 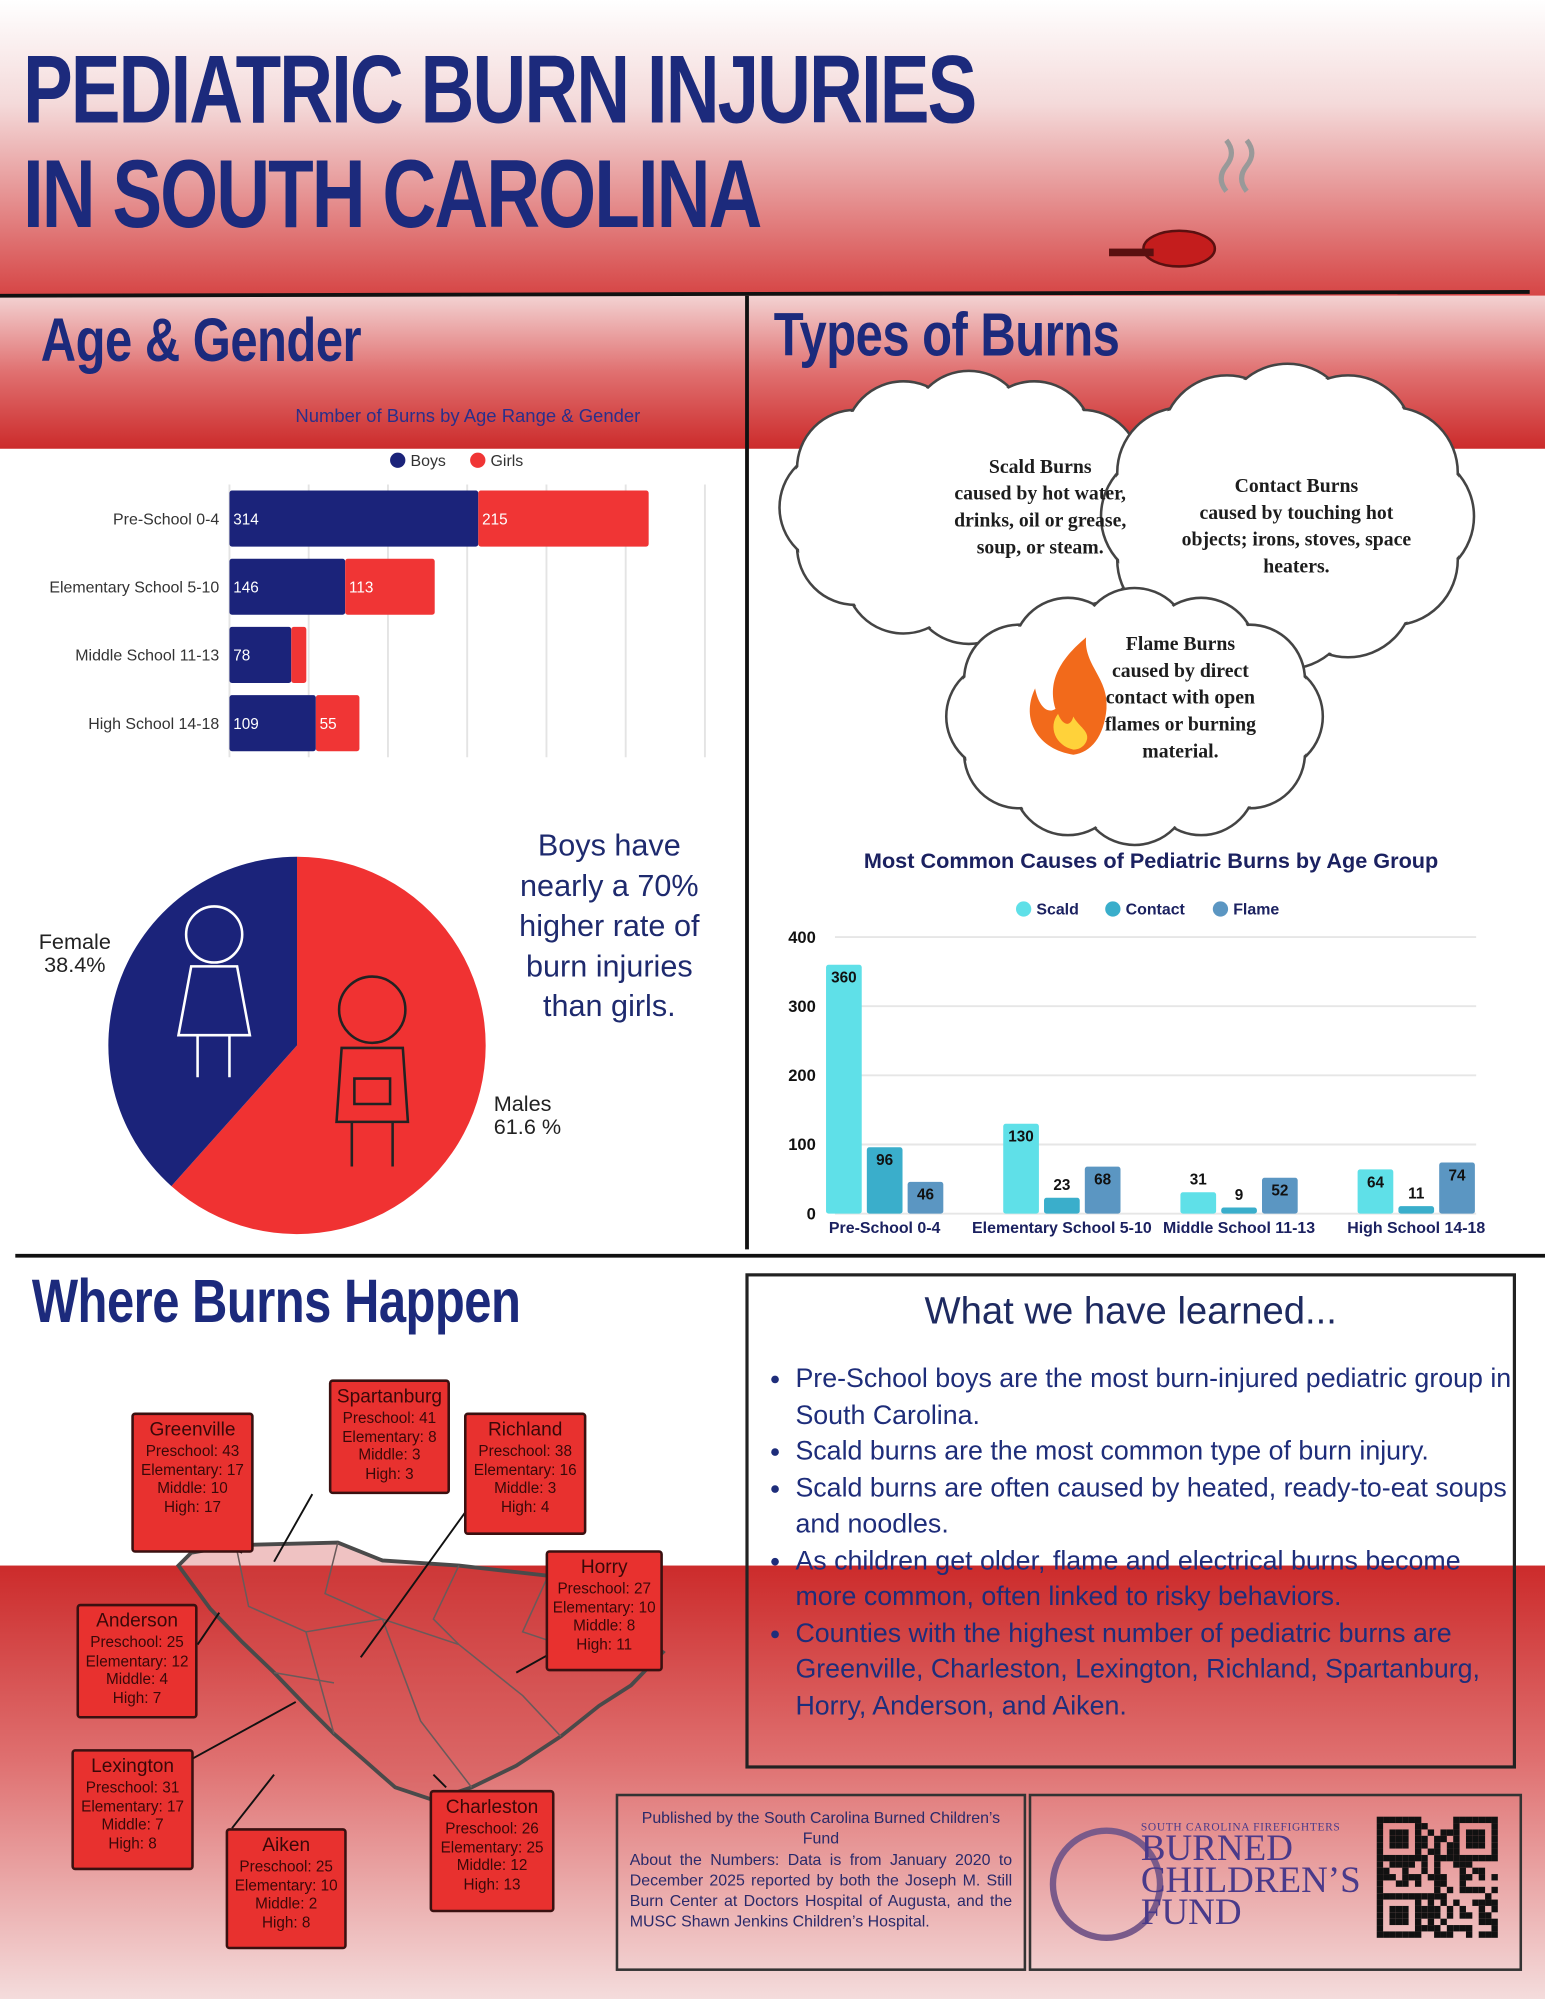 What do you see at coordinates (74, 964) in the screenshot?
I see `pie-value: 38.4%` at bounding box center [74, 964].